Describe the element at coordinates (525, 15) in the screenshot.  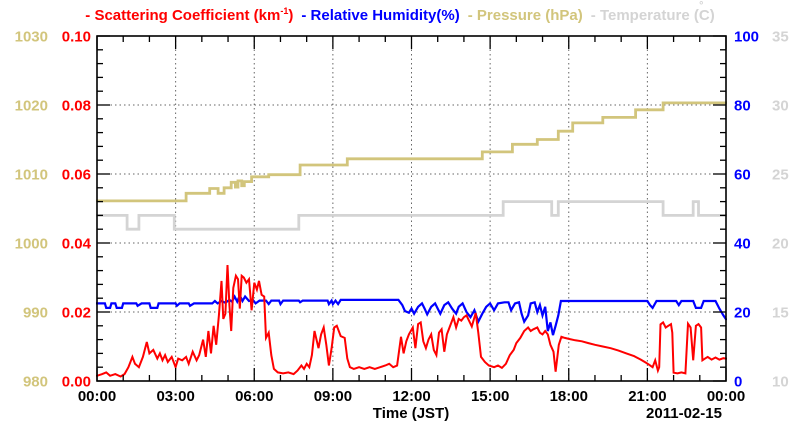
I see `legend-item: - Pressure (hPa)` at that location.